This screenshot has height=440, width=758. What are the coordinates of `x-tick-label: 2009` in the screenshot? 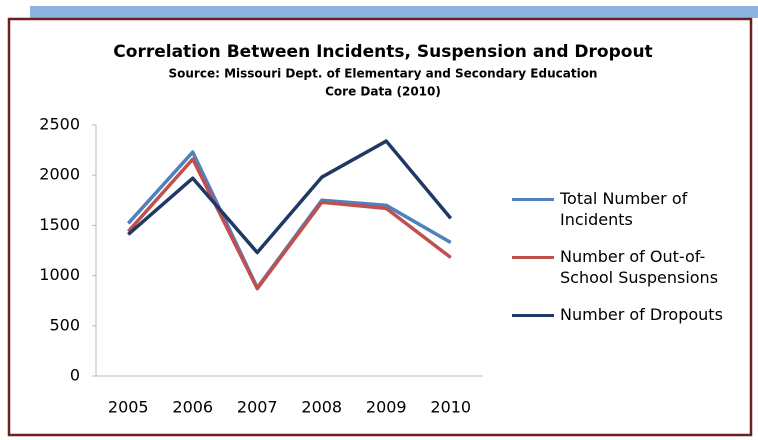 It's located at (386, 407).